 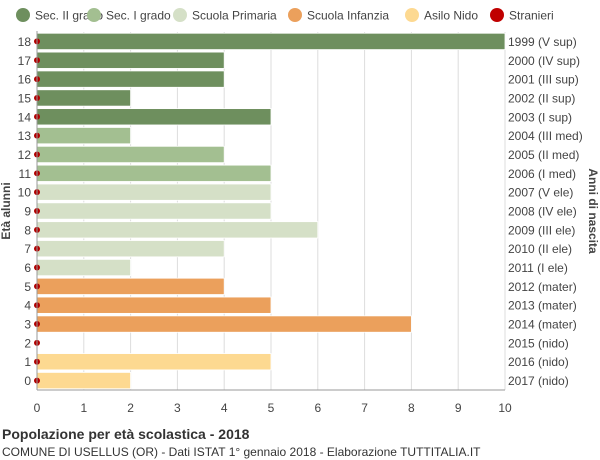 I want to click on age-label: 8, so click(x=27, y=230).